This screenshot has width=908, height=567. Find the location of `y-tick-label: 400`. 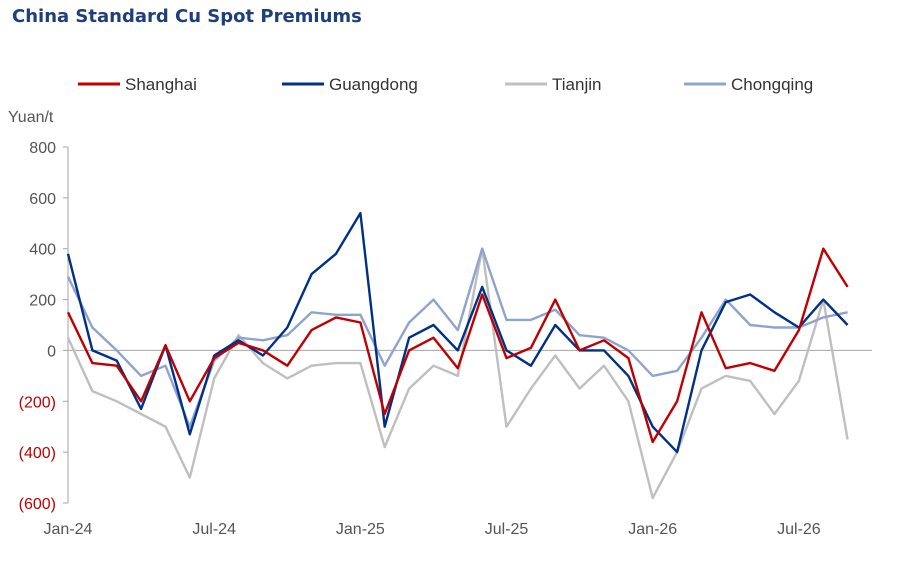

y-tick-label: 400 is located at coordinates (42, 250).